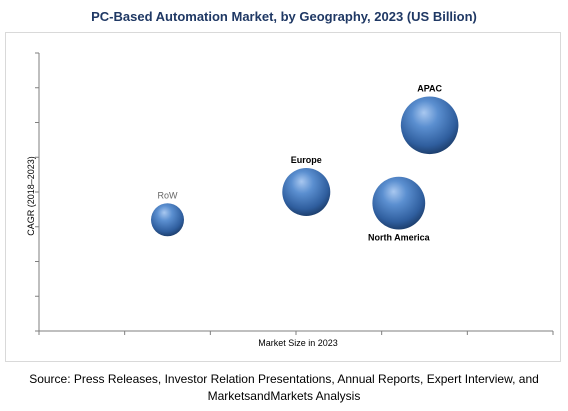 The height and width of the screenshot is (411, 568). Describe the element at coordinates (399, 203) in the screenshot. I see `bubble-north-america` at that location.